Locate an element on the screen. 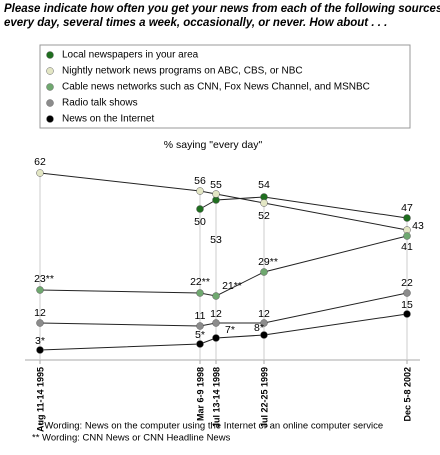  data-label: 43 is located at coordinates (418, 226).